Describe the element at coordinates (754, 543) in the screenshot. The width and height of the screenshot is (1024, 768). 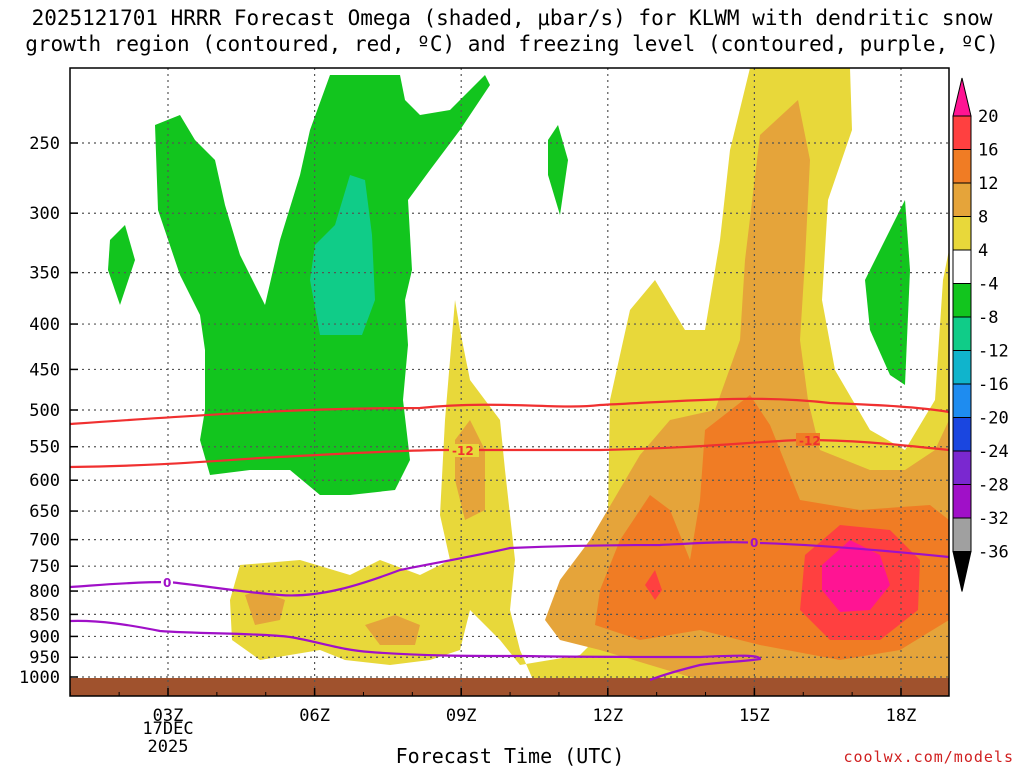
I see `contour-label-0-b: 0` at that location.